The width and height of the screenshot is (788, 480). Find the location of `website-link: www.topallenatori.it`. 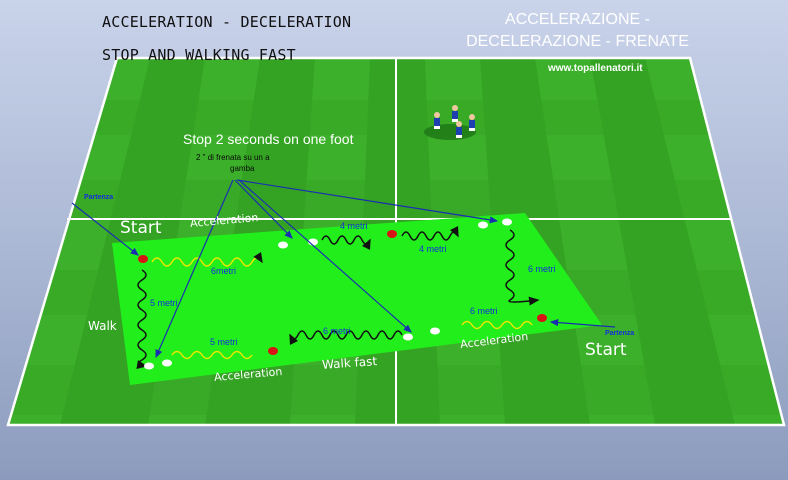

website-link: www.topallenatori.it is located at coordinates (595, 68).